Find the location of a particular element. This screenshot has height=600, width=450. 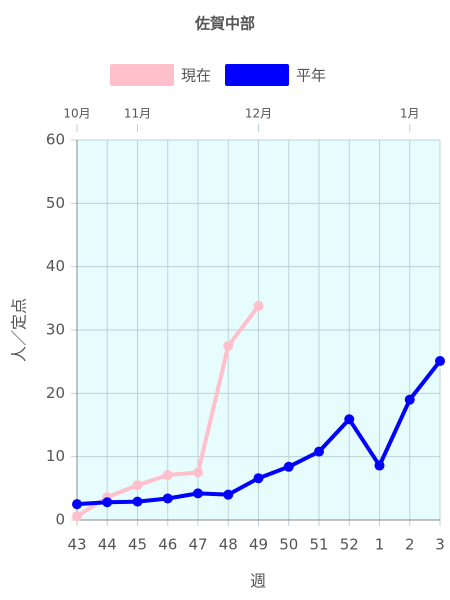

x-tick-label: 46 is located at coordinates (167, 545).